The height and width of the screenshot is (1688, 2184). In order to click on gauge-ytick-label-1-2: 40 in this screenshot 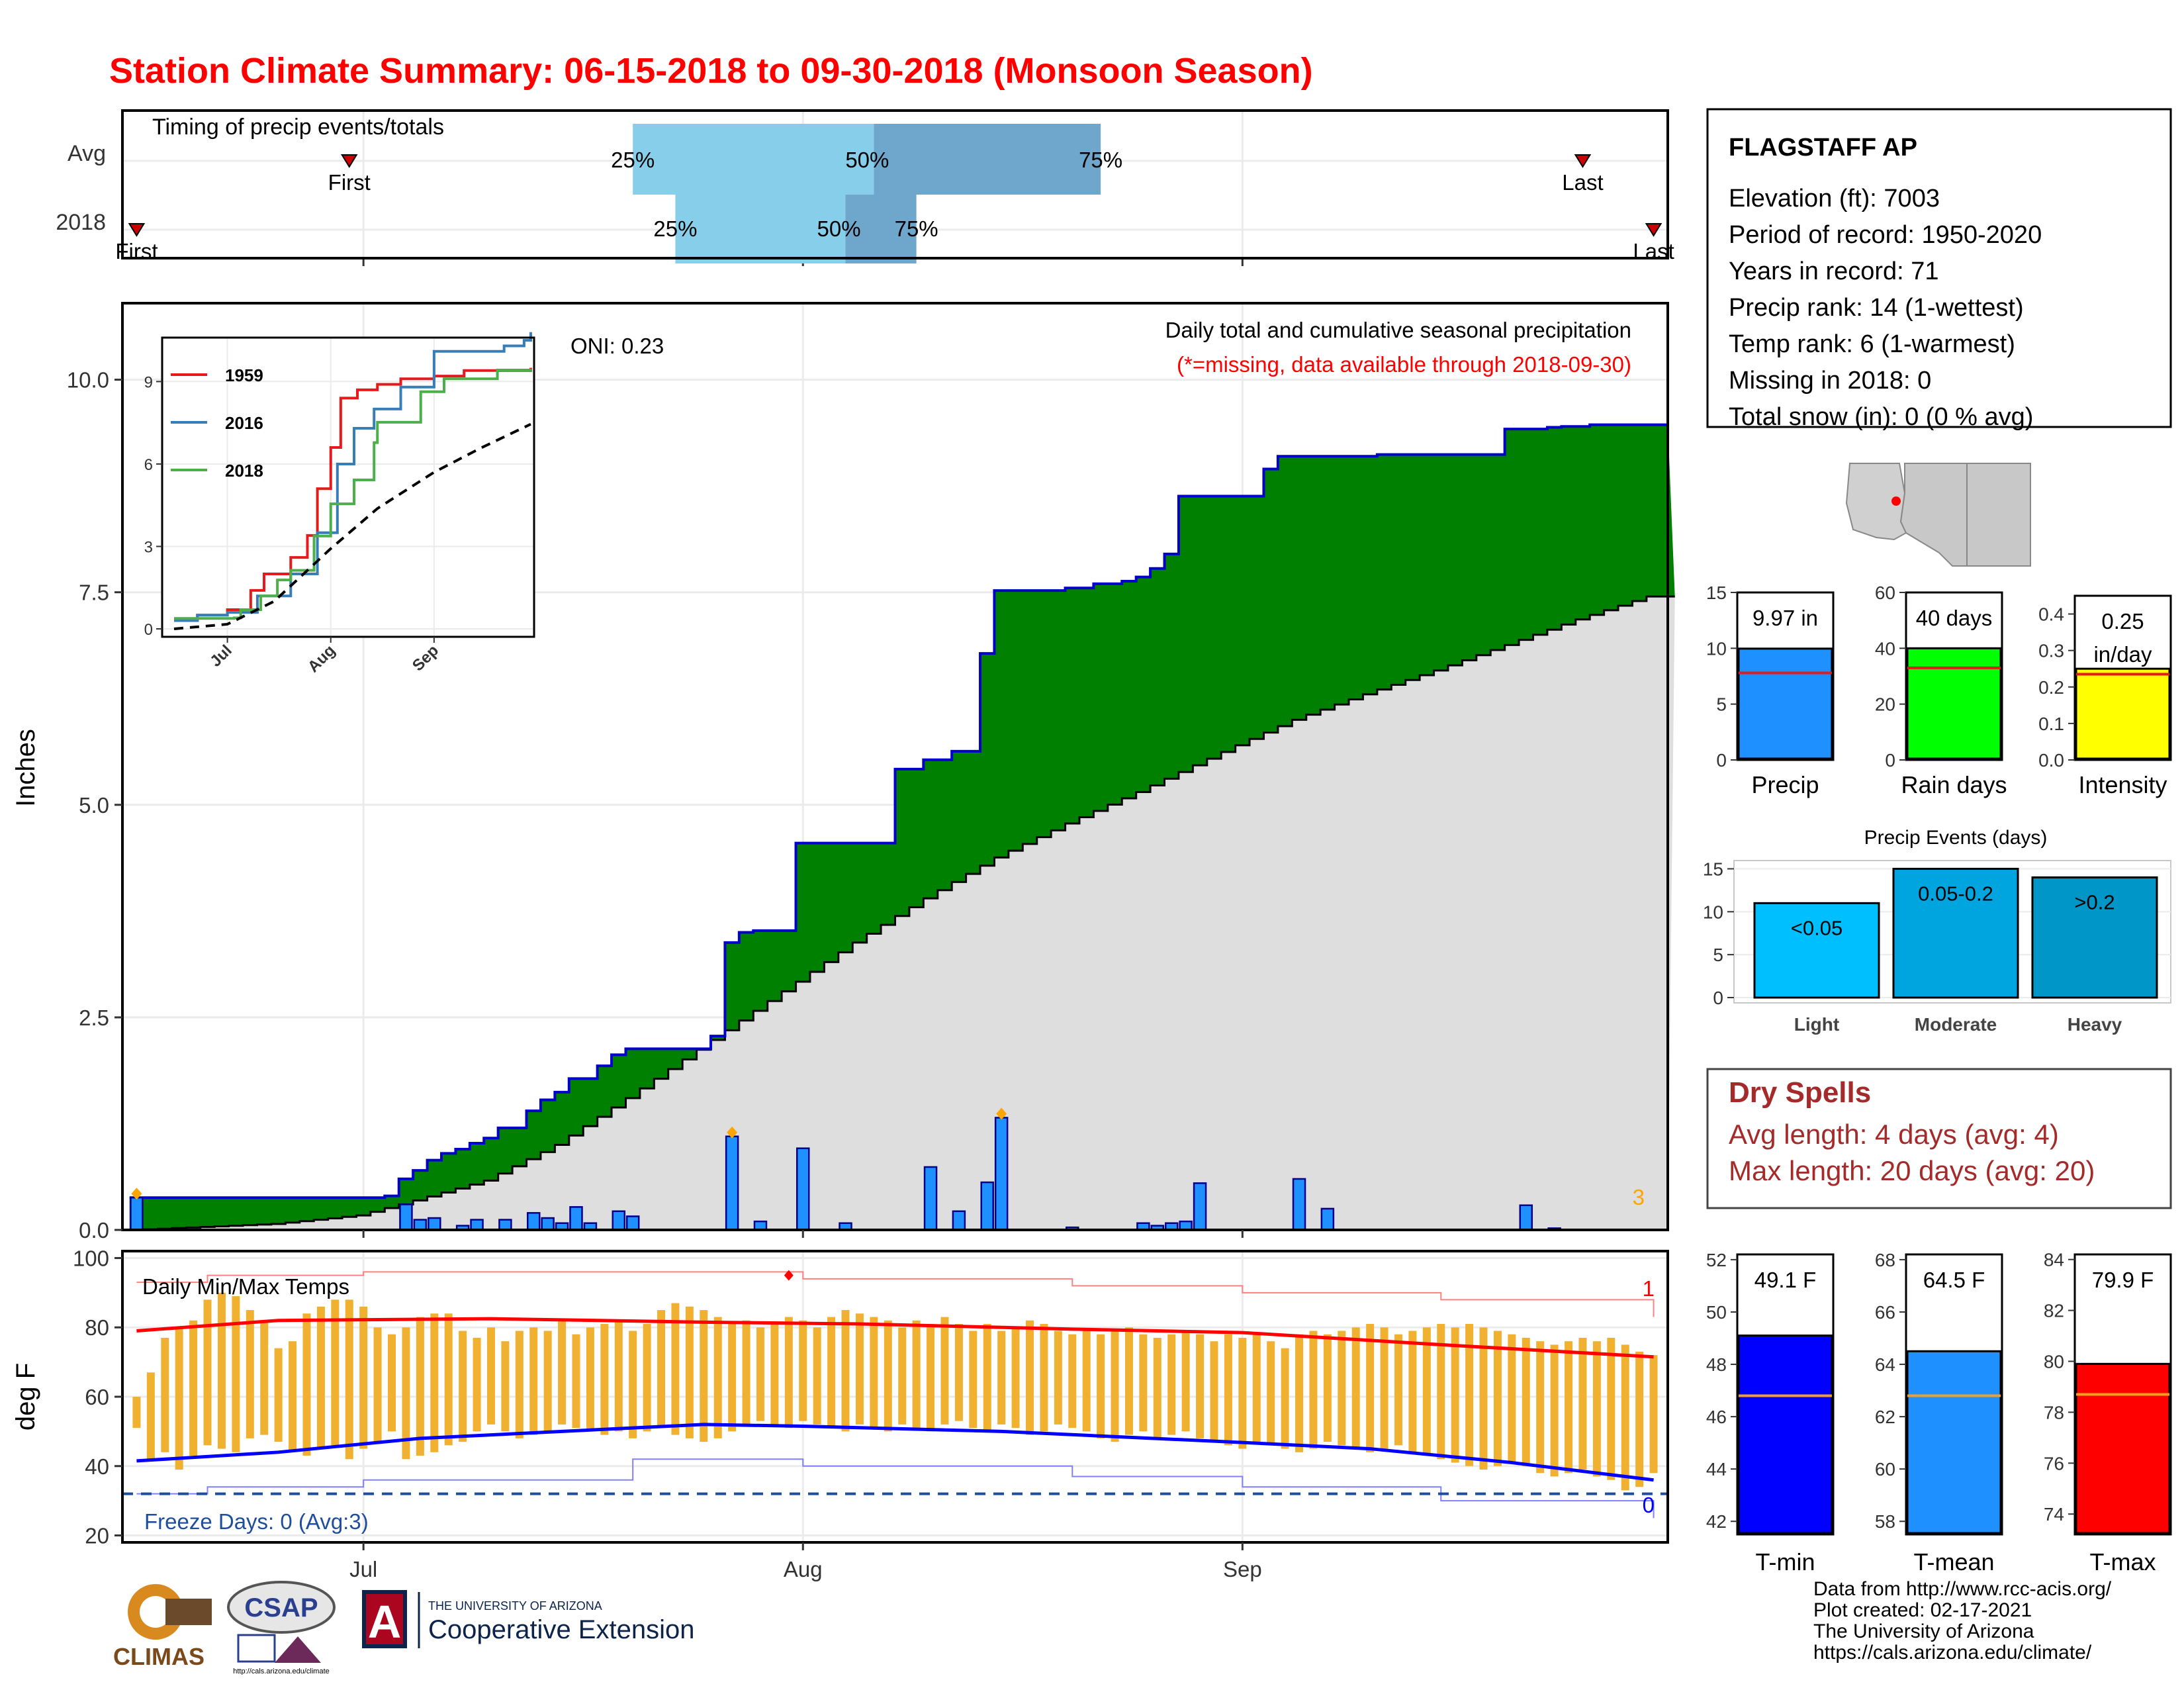, I will do `click(1885, 648)`.